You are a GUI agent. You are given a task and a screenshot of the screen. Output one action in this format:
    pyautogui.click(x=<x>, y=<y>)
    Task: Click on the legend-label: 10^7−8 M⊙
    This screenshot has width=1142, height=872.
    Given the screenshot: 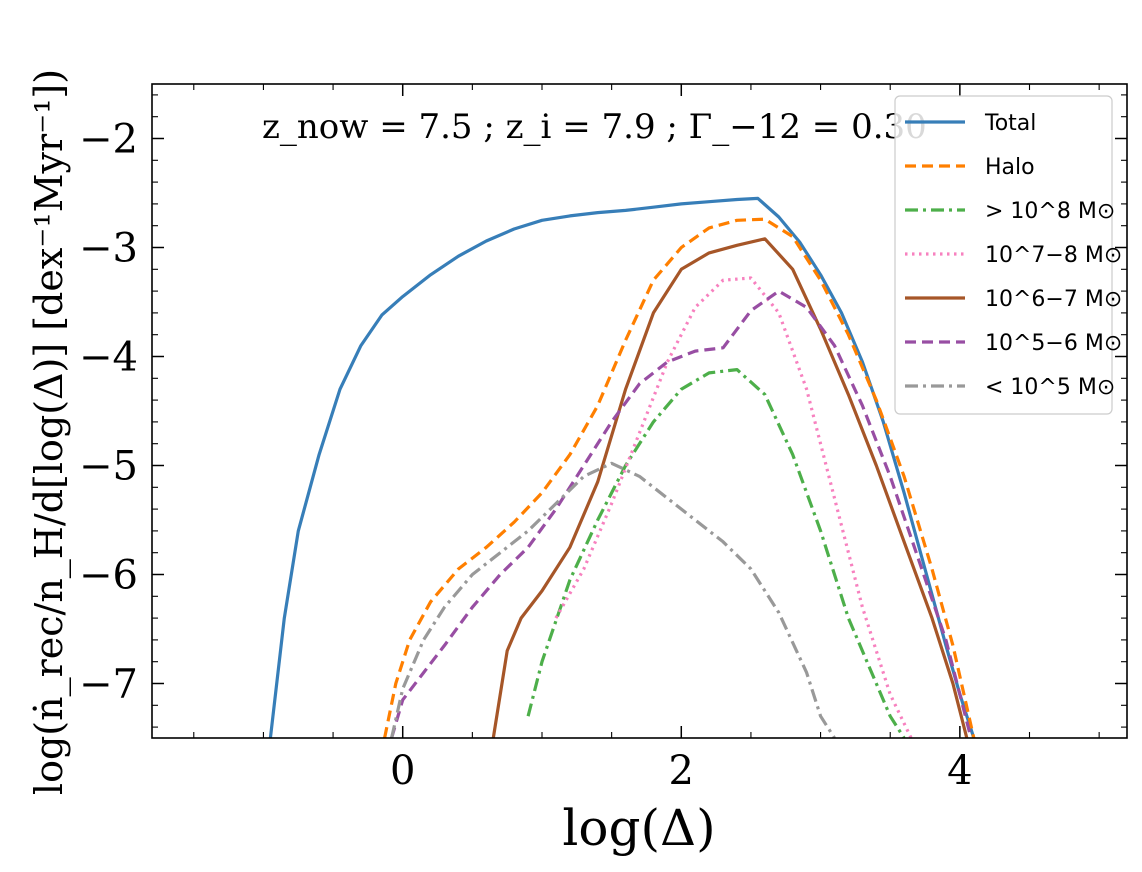 What is the action you would take?
    pyautogui.click(x=1053, y=255)
    